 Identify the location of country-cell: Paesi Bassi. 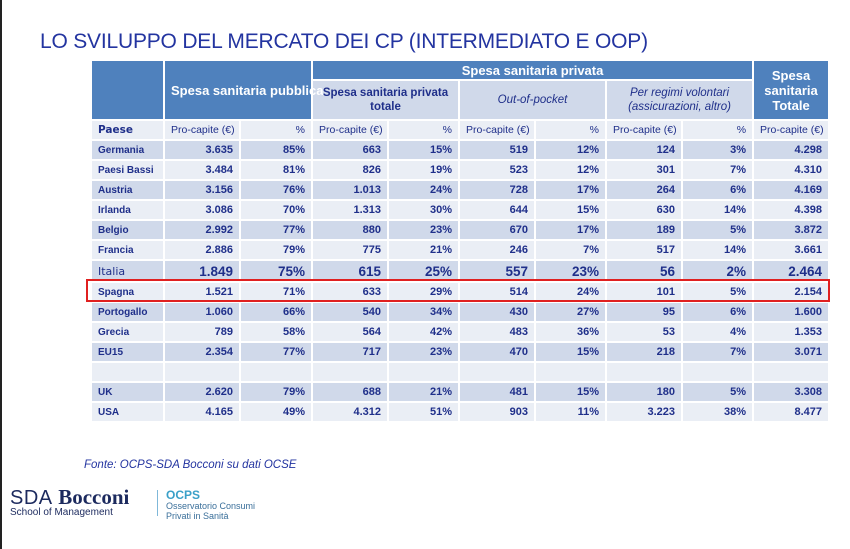
(127, 170).